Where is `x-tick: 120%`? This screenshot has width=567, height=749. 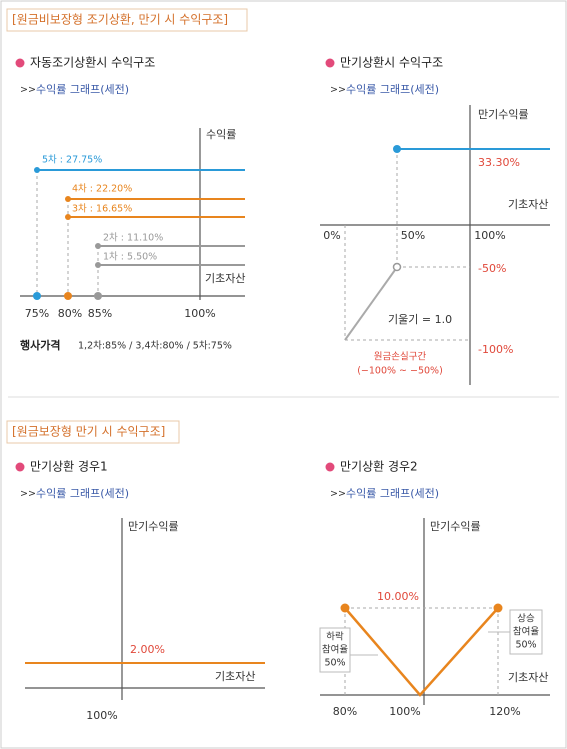 x-tick: 120% is located at coordinates (504, 711).